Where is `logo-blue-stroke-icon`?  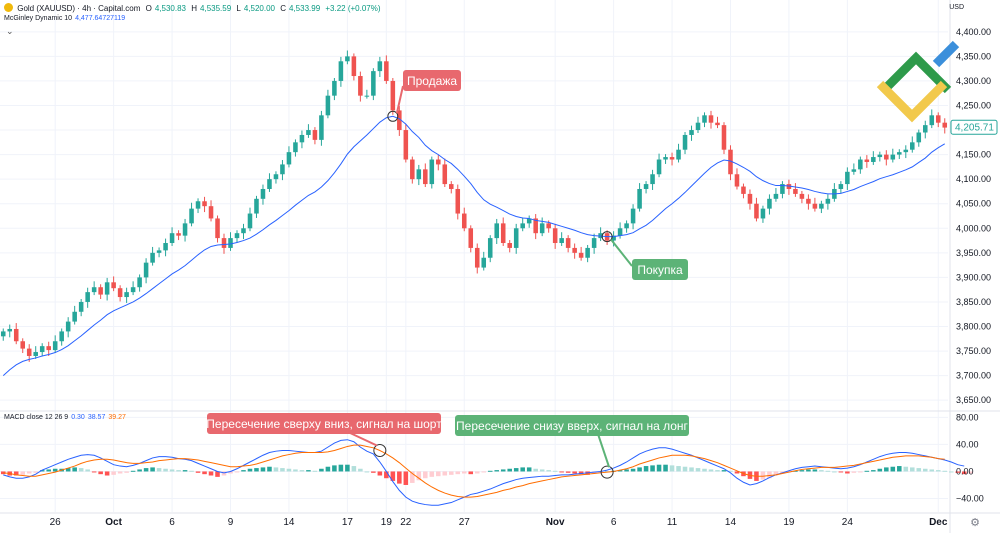
logo-blue-stroke-icon is located at coordinates (946, 54).